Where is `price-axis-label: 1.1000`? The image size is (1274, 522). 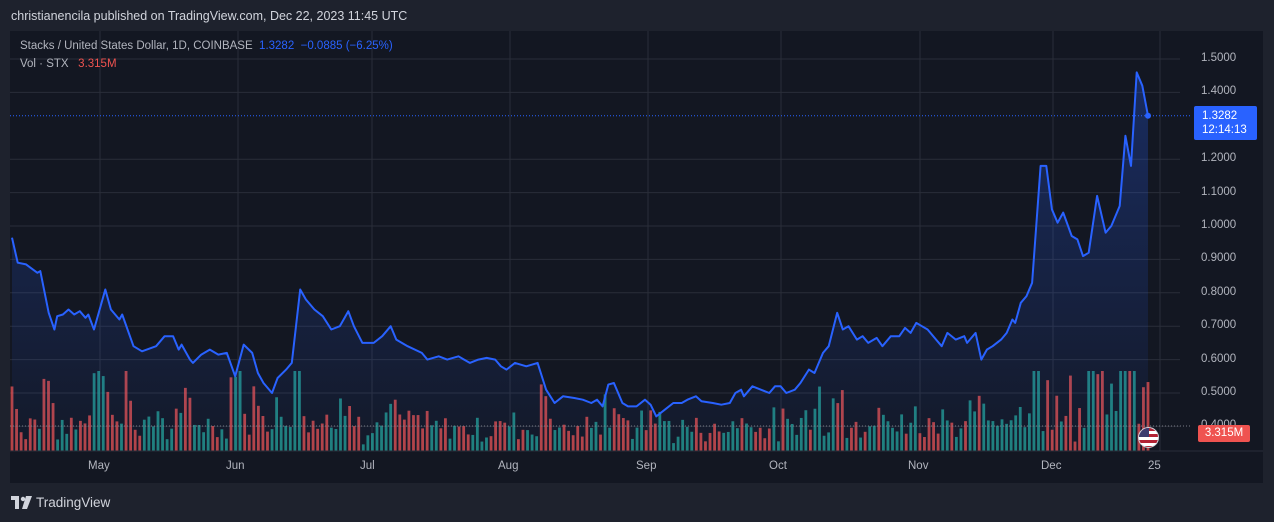 price-axis-label: 1.1000 is located at coordinates (1219, 191).